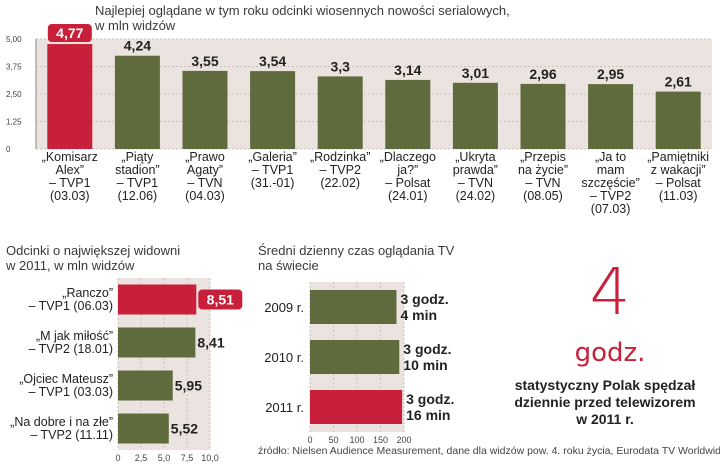 The image size is (720, 465). Describe the element at coordinates (428, 415) in the screenshot. I see `chart3-value-label: 16 min` at that location.